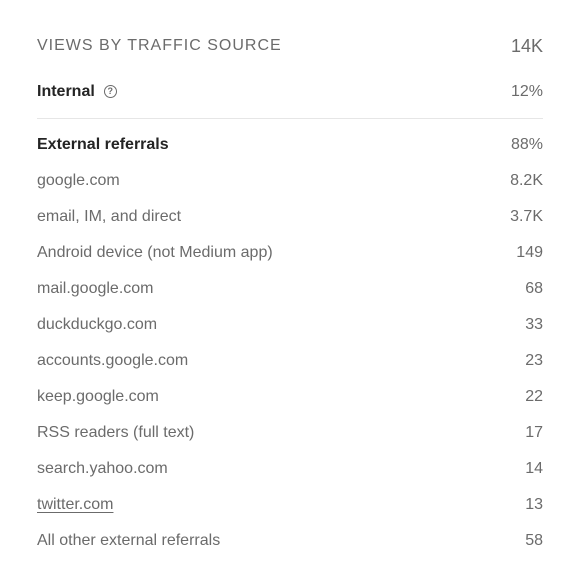  I want to click on referral-value: 14, so click(534, 468).